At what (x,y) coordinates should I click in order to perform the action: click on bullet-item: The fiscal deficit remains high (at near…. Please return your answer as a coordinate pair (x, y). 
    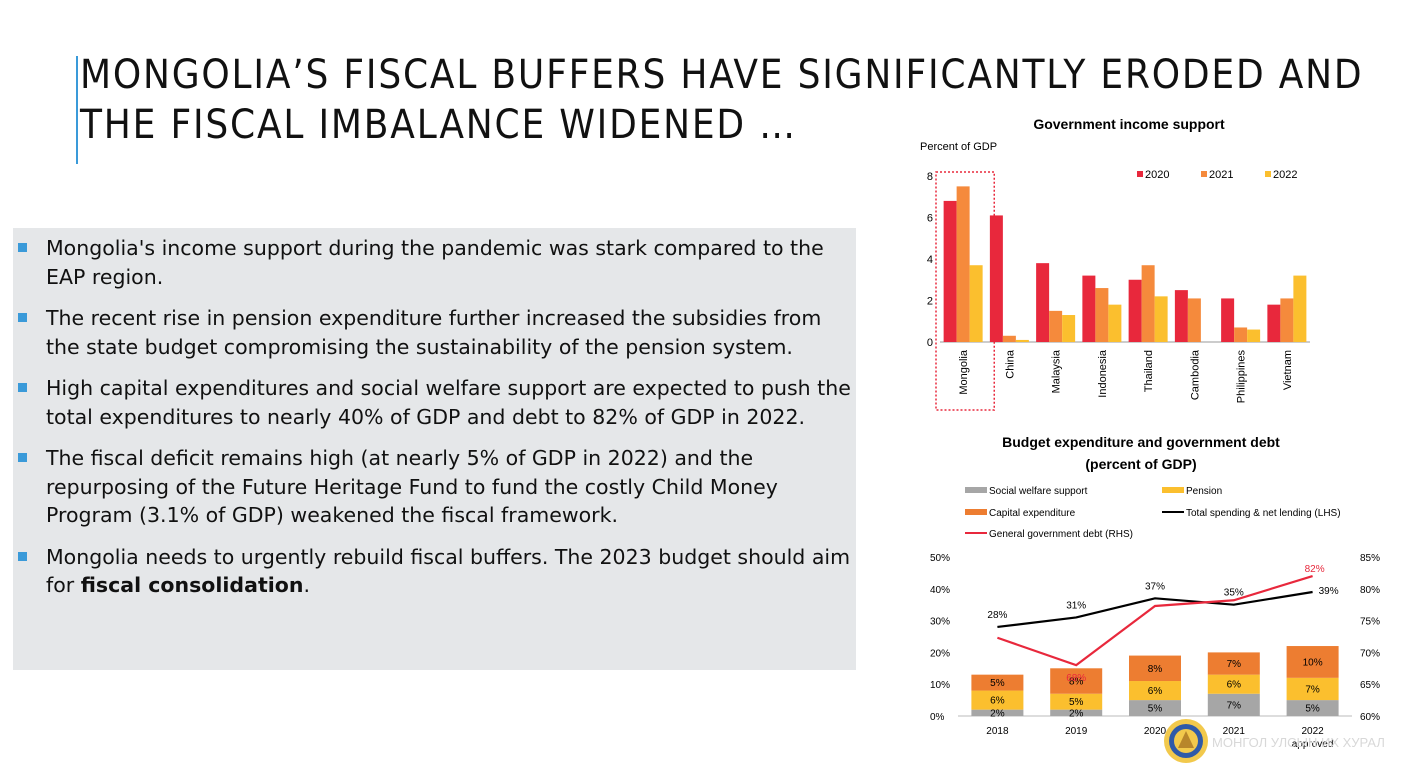
    Looking at the image, I should click on (438, 487).